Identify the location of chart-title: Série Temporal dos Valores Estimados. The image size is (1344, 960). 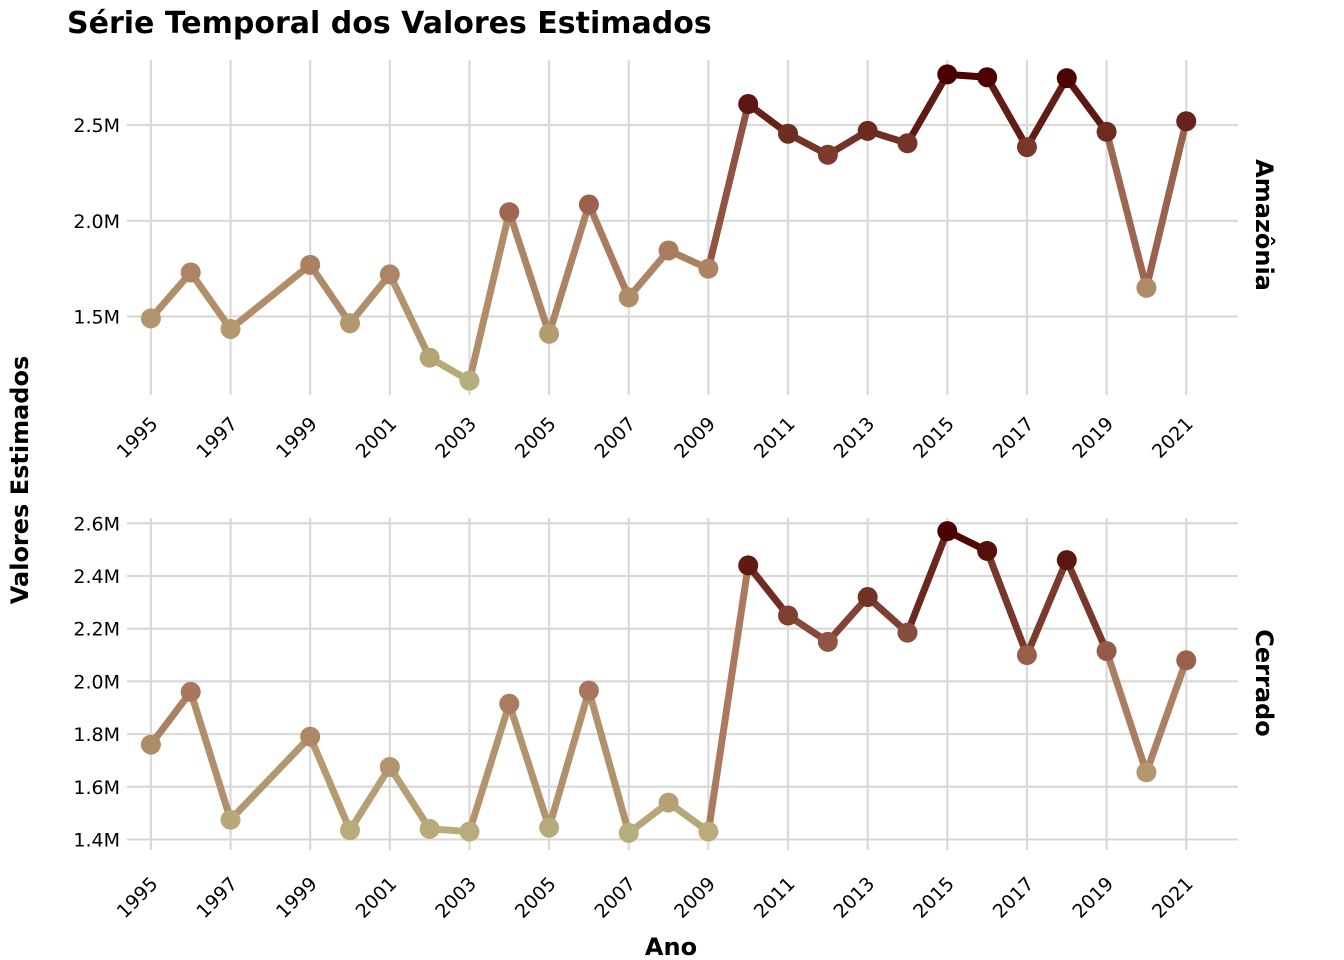
(389, 23).